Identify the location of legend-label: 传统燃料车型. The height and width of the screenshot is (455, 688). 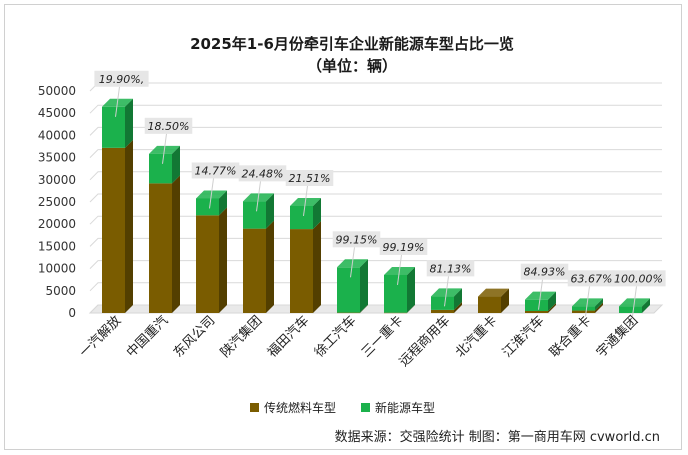
(300, 407).